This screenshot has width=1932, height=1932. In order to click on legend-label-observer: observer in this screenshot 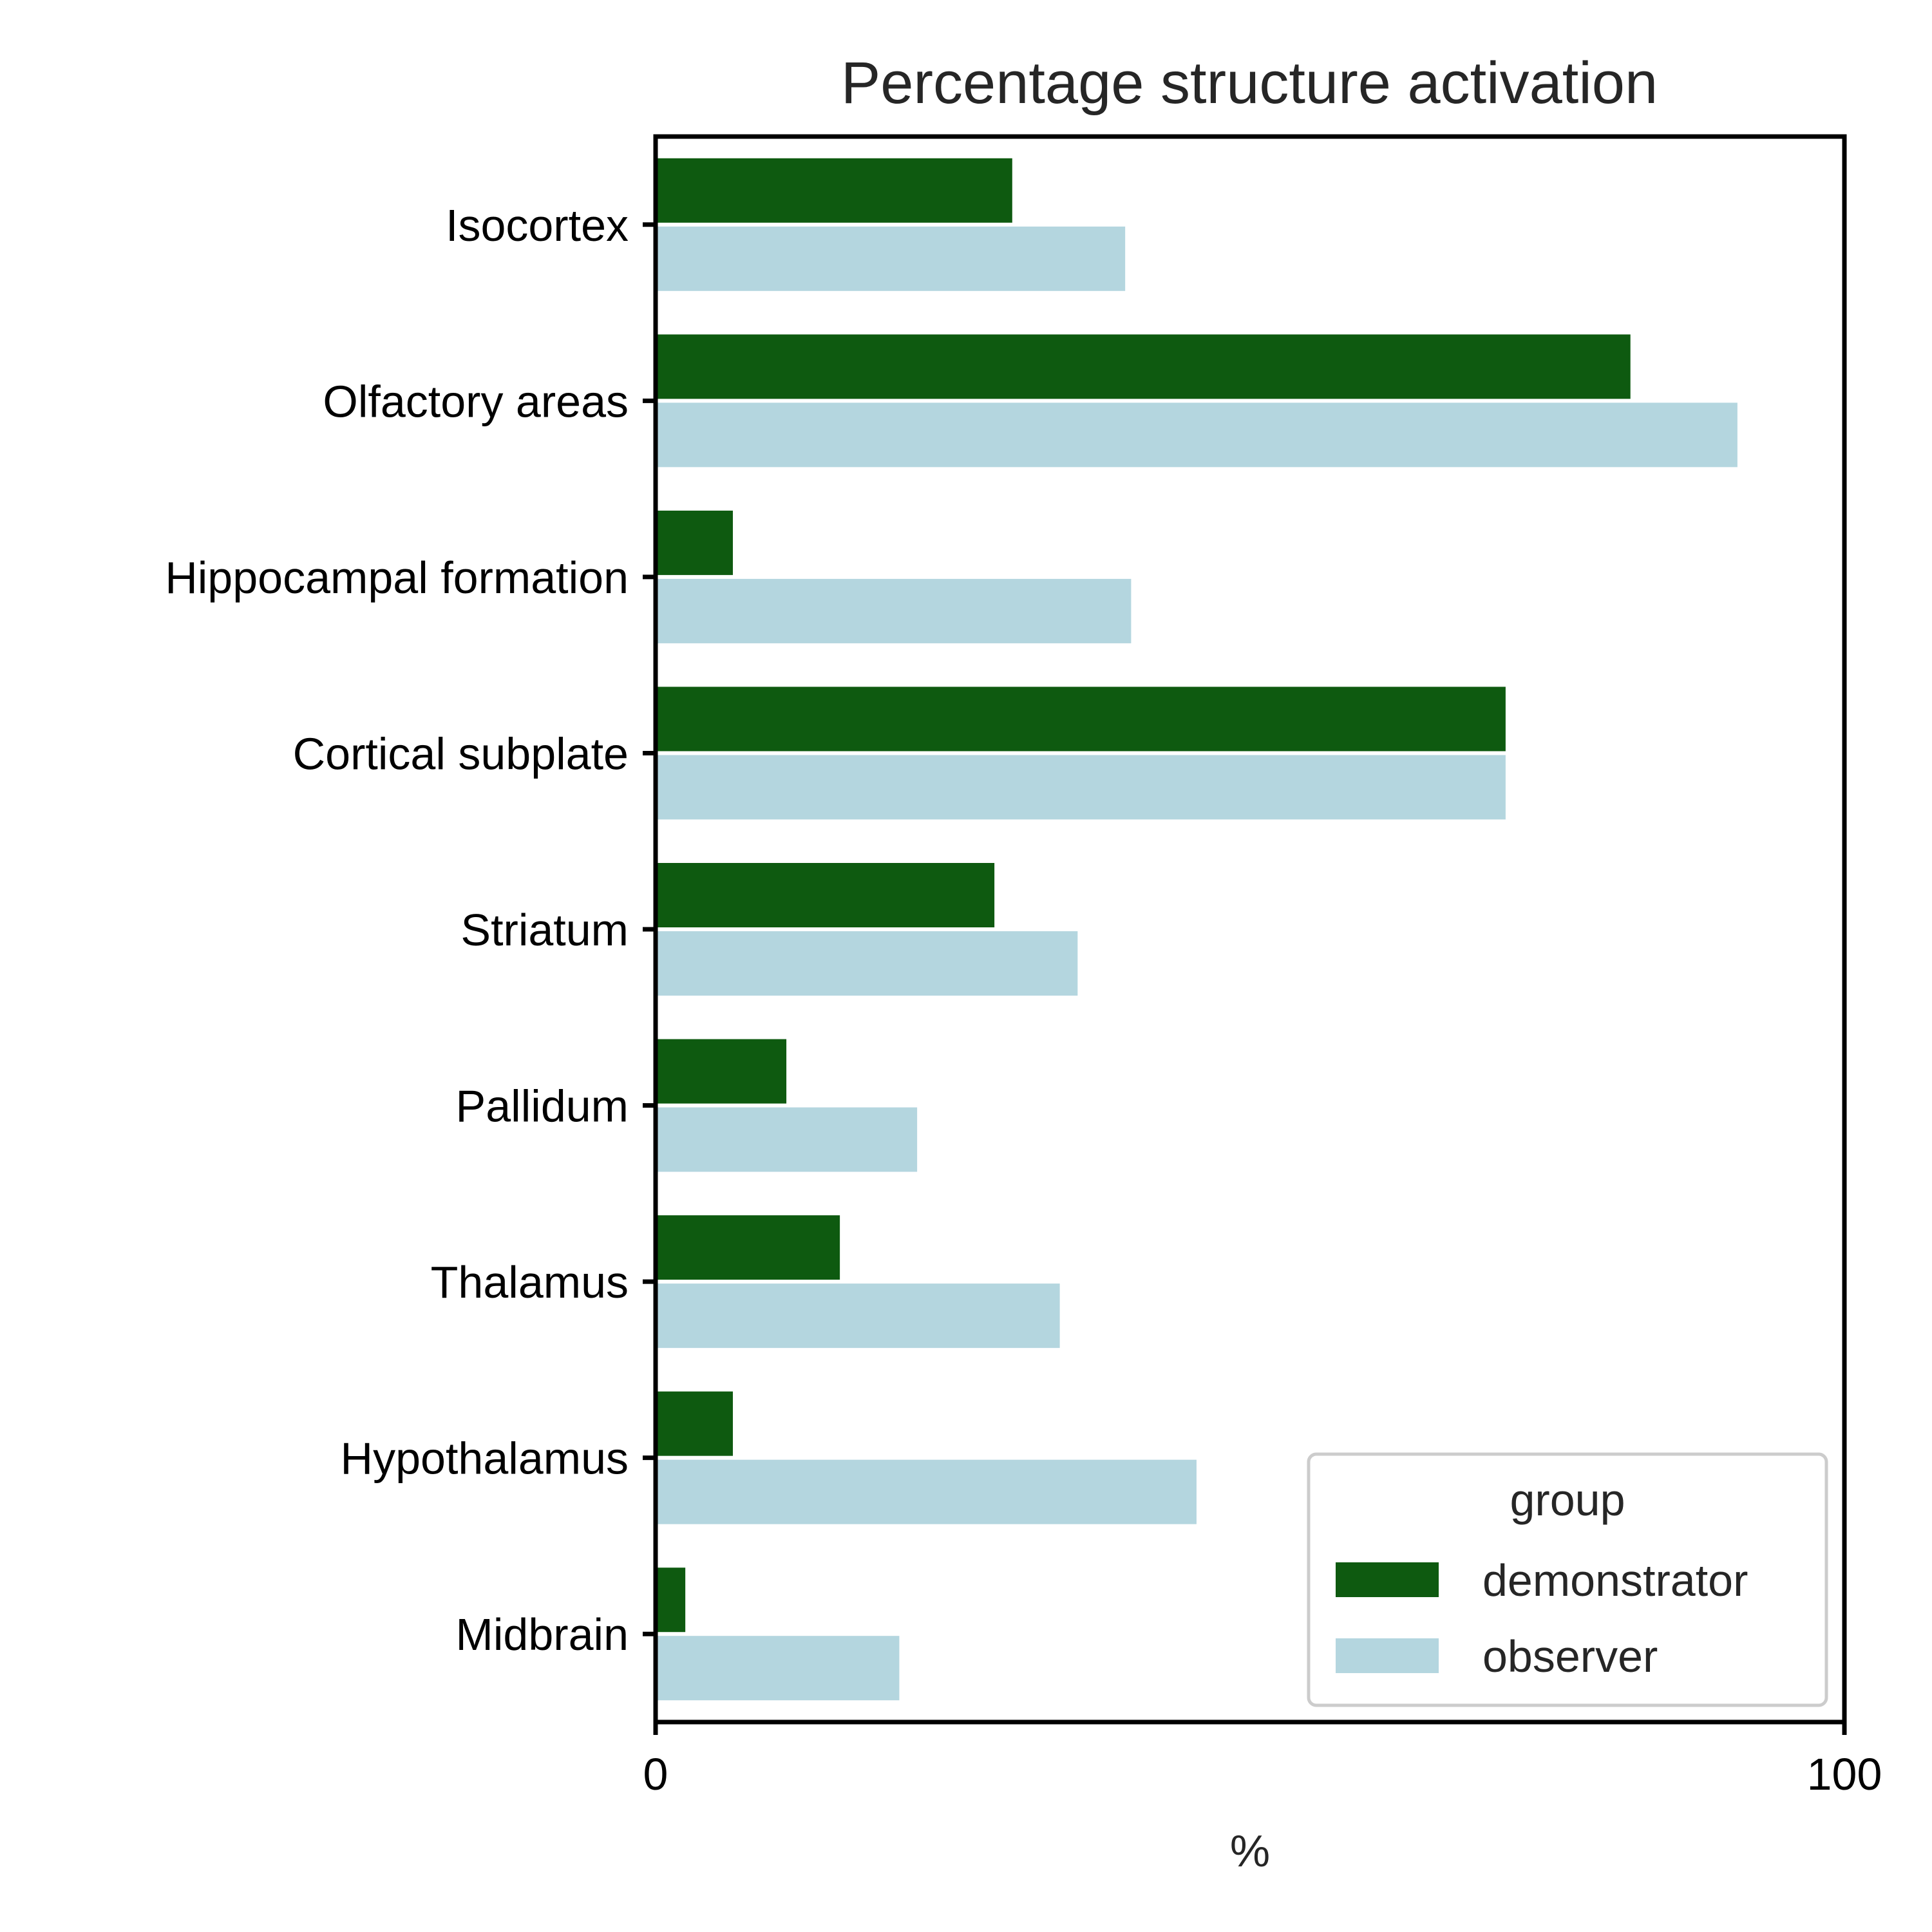, I will do `click(1570, 1656)`.